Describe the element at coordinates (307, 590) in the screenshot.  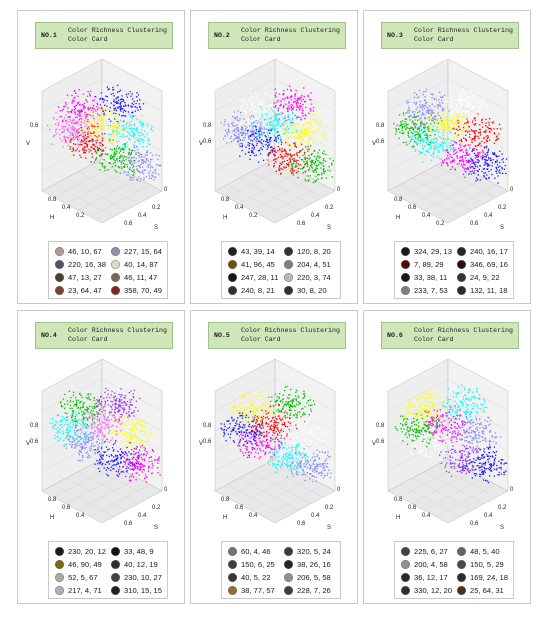
I see `color-swatch: 228, 7, 26` at that location.